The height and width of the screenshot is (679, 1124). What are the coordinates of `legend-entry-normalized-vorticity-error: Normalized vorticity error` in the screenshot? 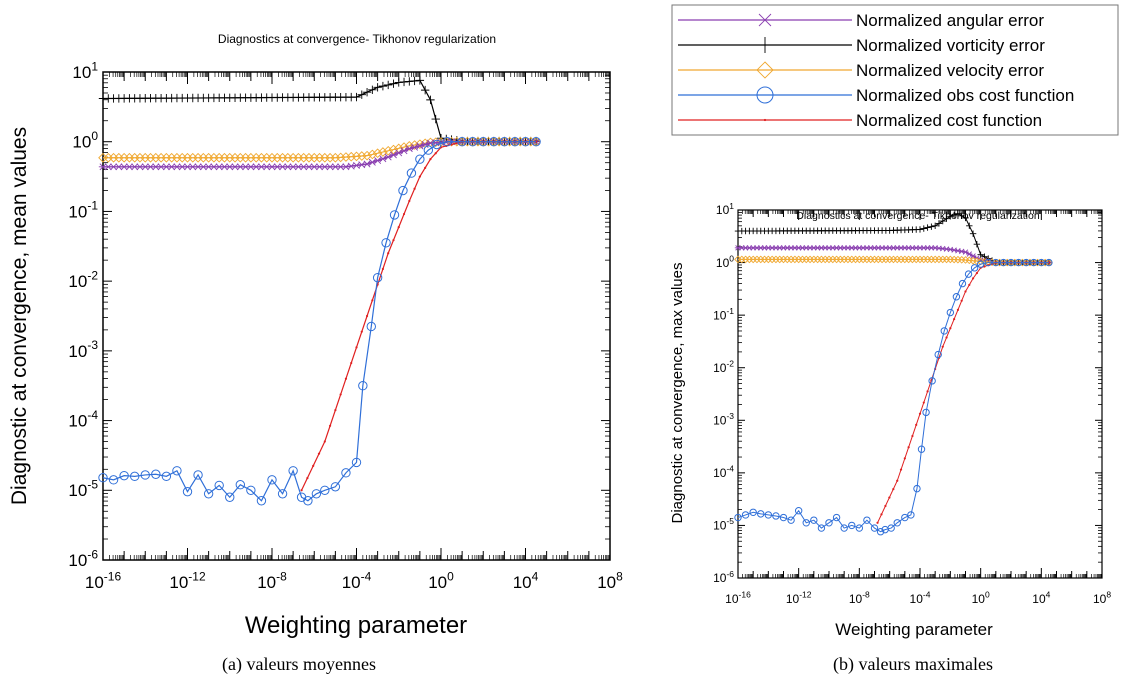 It's located at (861, 45).